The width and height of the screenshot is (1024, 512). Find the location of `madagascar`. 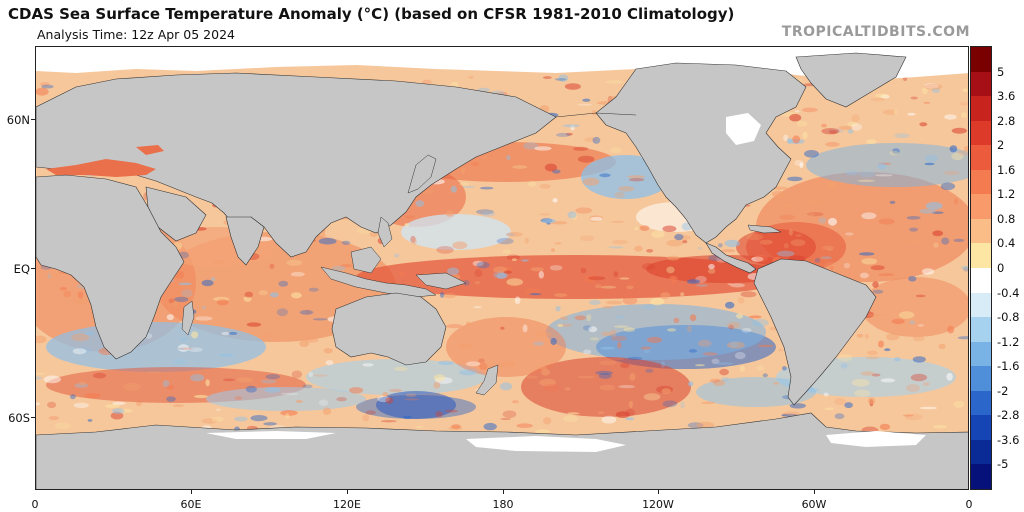

madagascar is located at coordinates (188, 318).